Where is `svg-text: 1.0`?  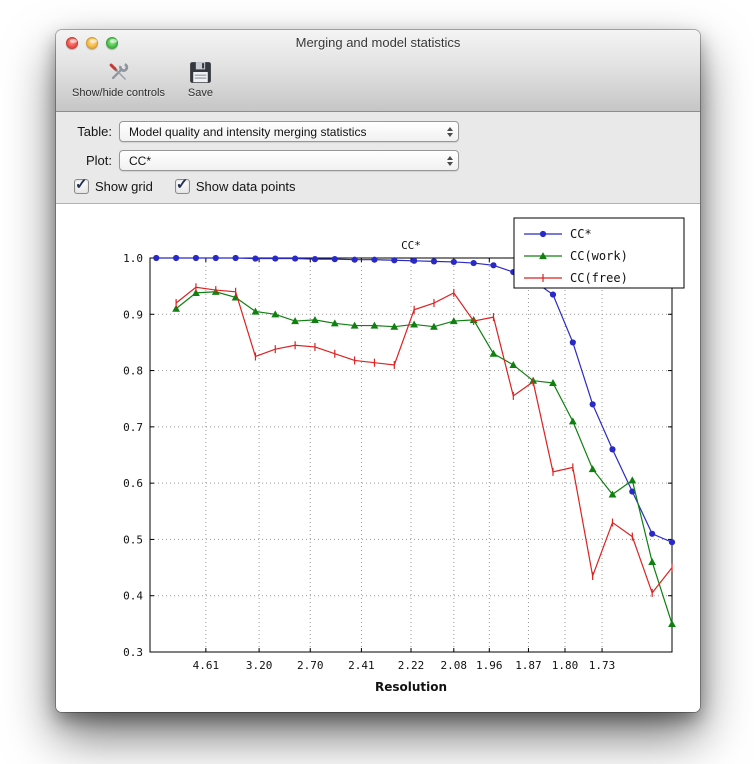 svg-text: 1.0 is located at coordinates (133, 258).